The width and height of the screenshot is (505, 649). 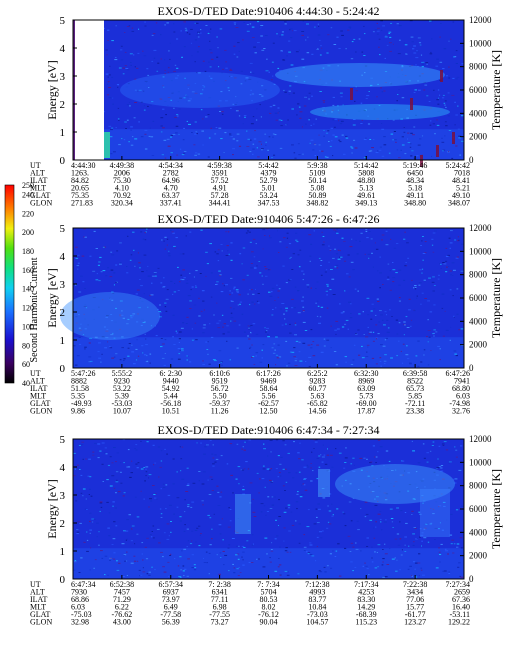 I want to click on orbit-cell: -56.18, so click(x=170, y=403).